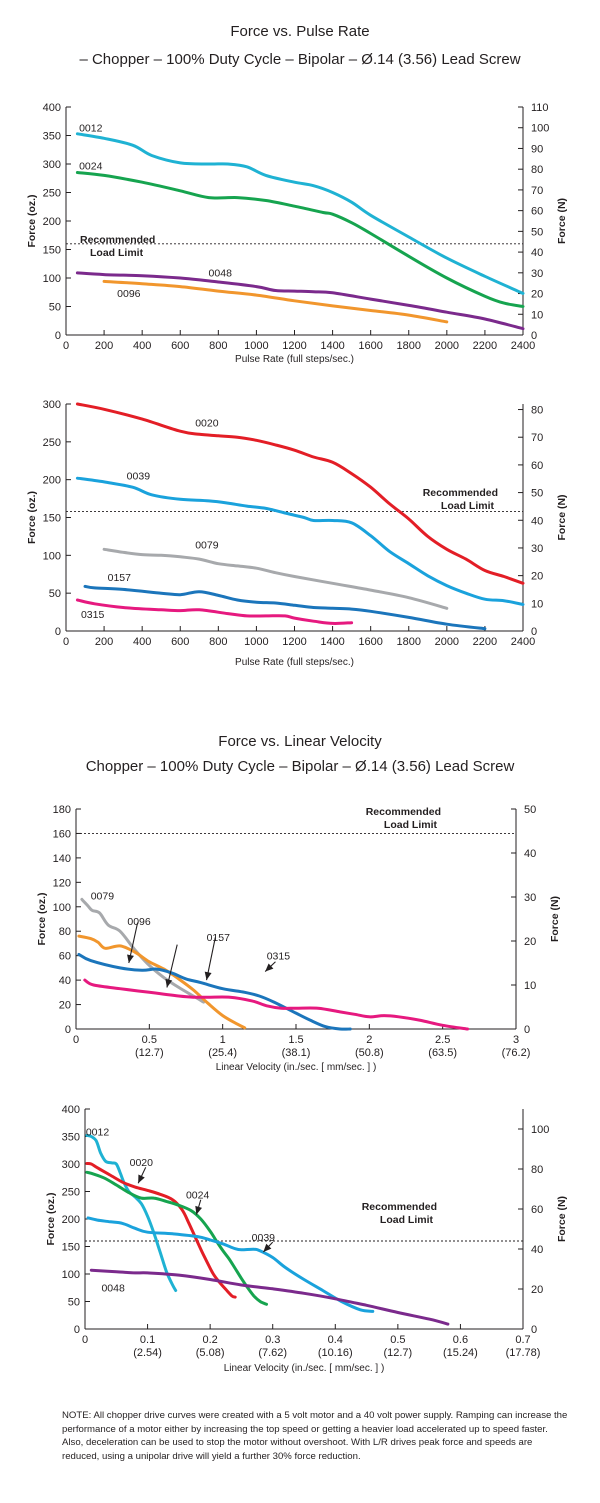 The width and height of the screenshot is (600, 1503). Describe the element at coordinates (147, 1353) in the screenshot. I see `x-tick-sublabel: (2.54)` at that location.